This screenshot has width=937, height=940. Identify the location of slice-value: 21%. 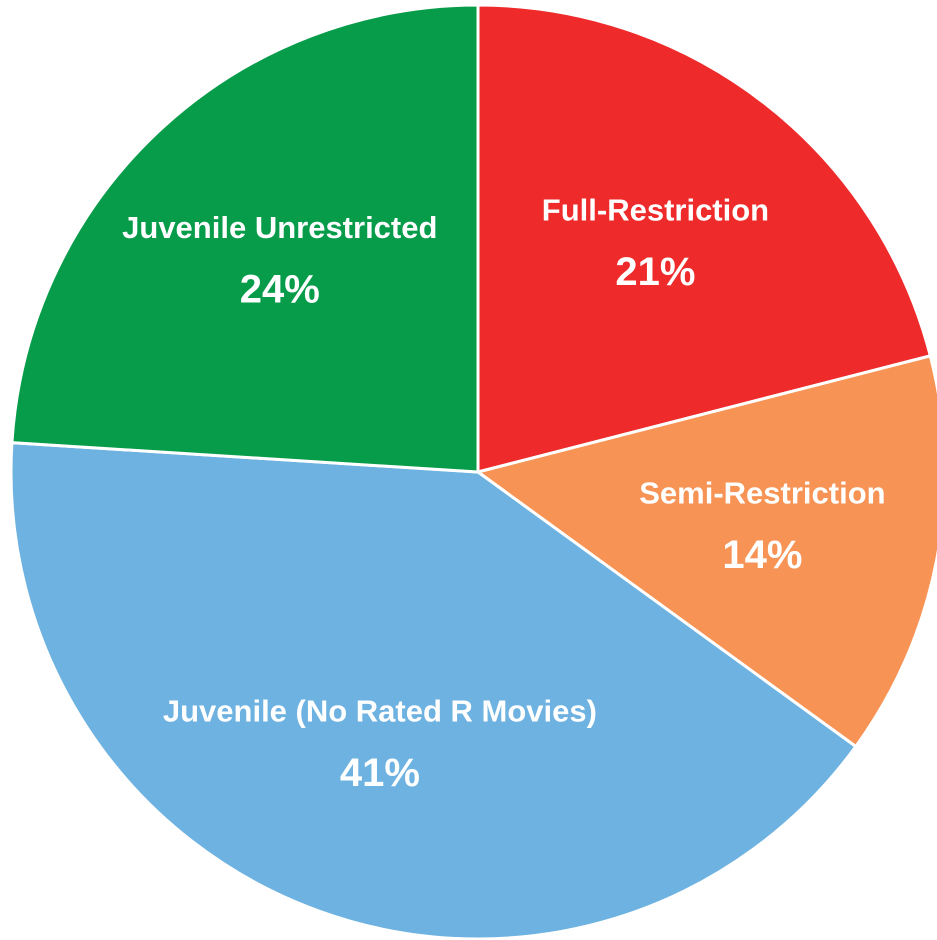
(655, 272).